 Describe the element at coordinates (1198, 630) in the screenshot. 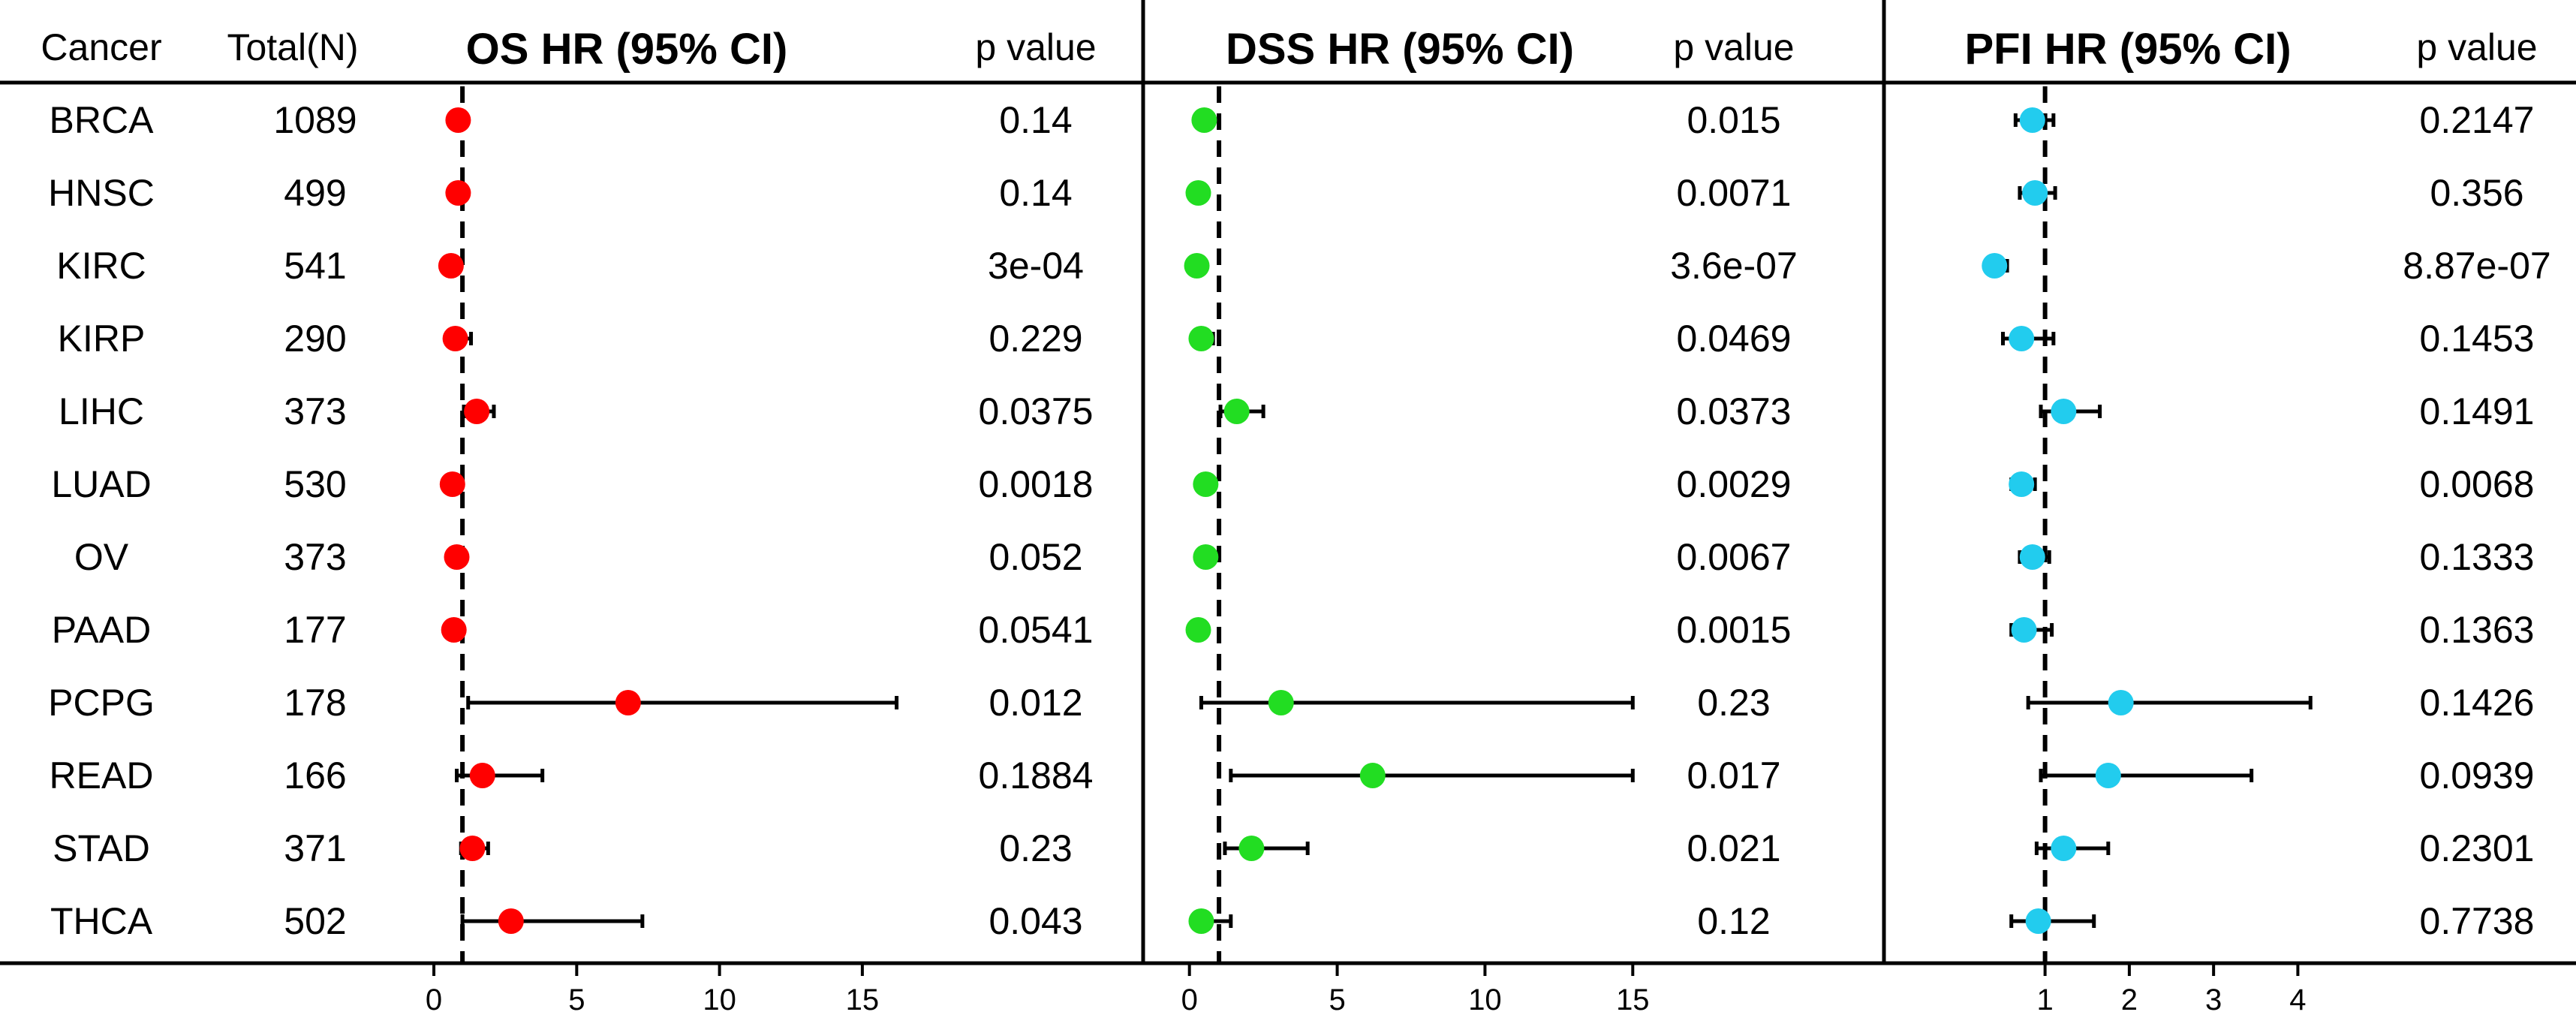

I see `dss-paad-hr-point` at that location.